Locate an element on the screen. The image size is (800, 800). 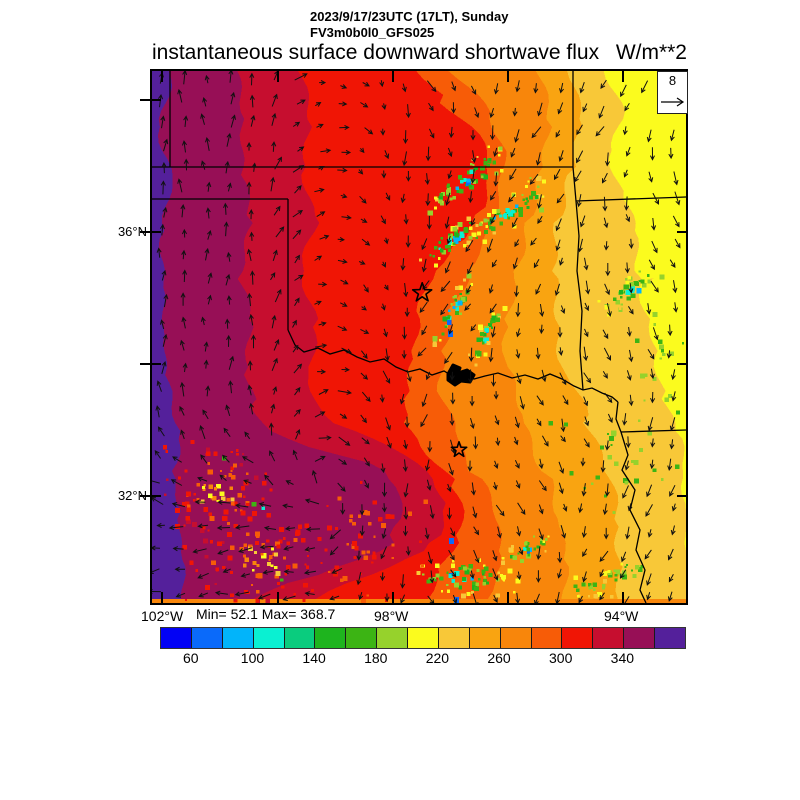
lon-label-102w: 102°W is located at coordinates (162, 616).